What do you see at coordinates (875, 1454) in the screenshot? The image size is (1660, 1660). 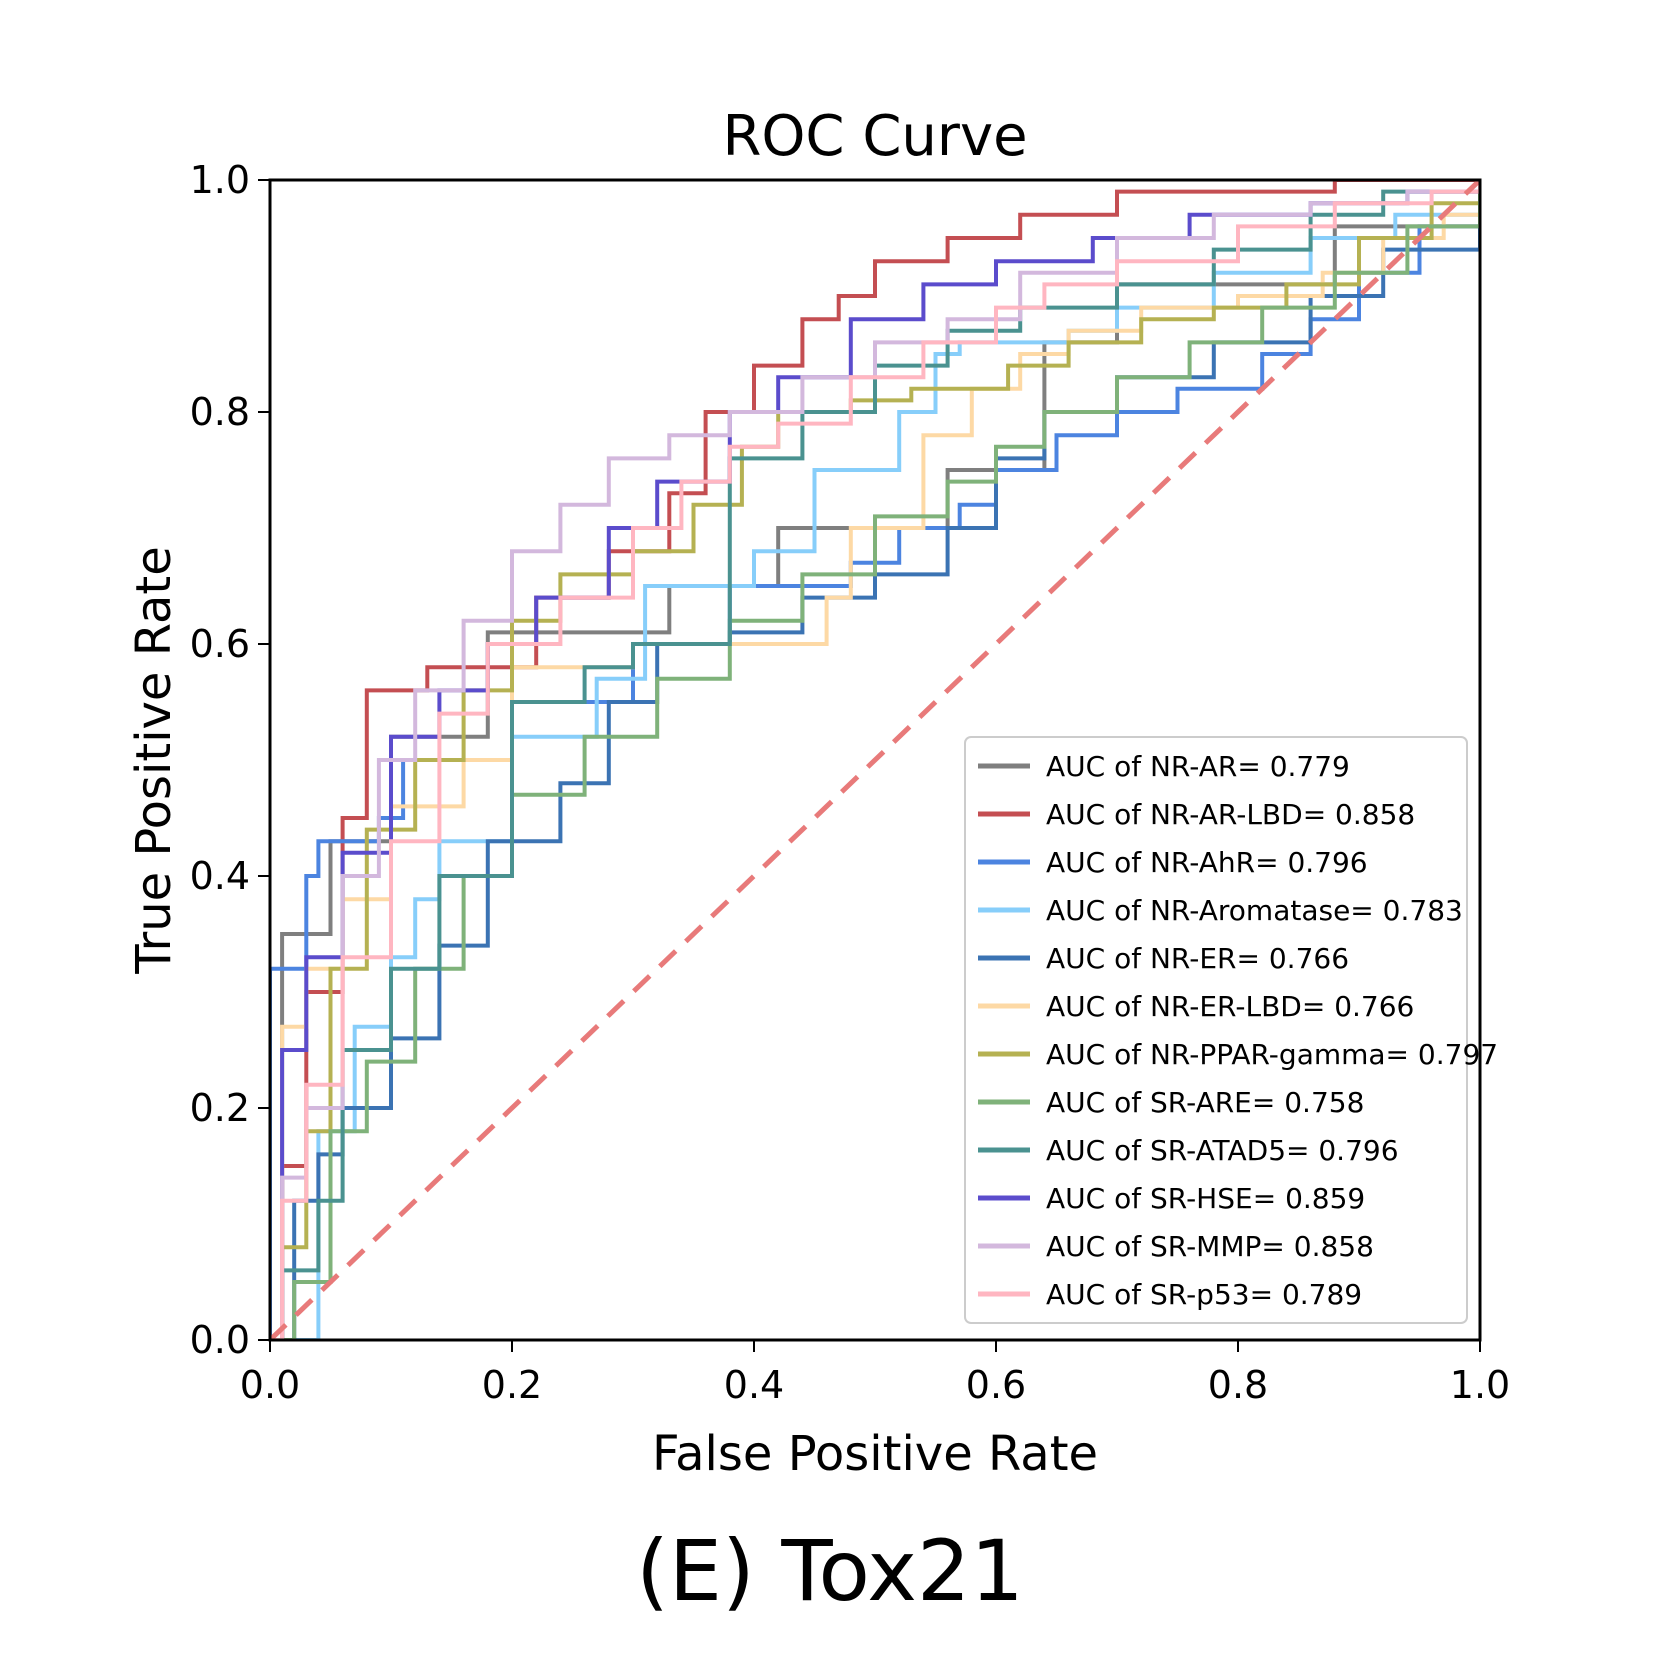 I see `x-axis-label: False Positive Rate` at bounding box center [875, 1454].